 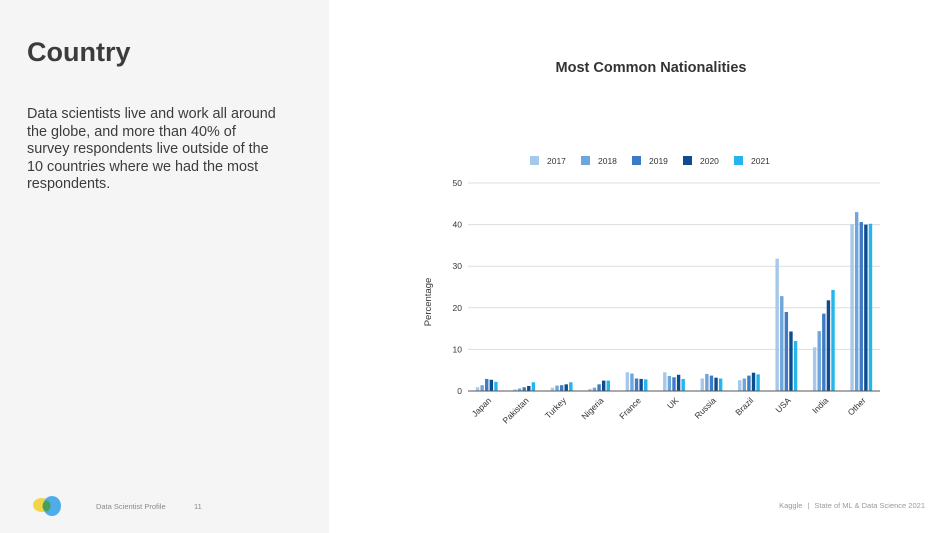 What do you see at coordinates (705, 408) in the screenshot?
I see `x-tick-label: Russia` at bounding box center [705, 408].